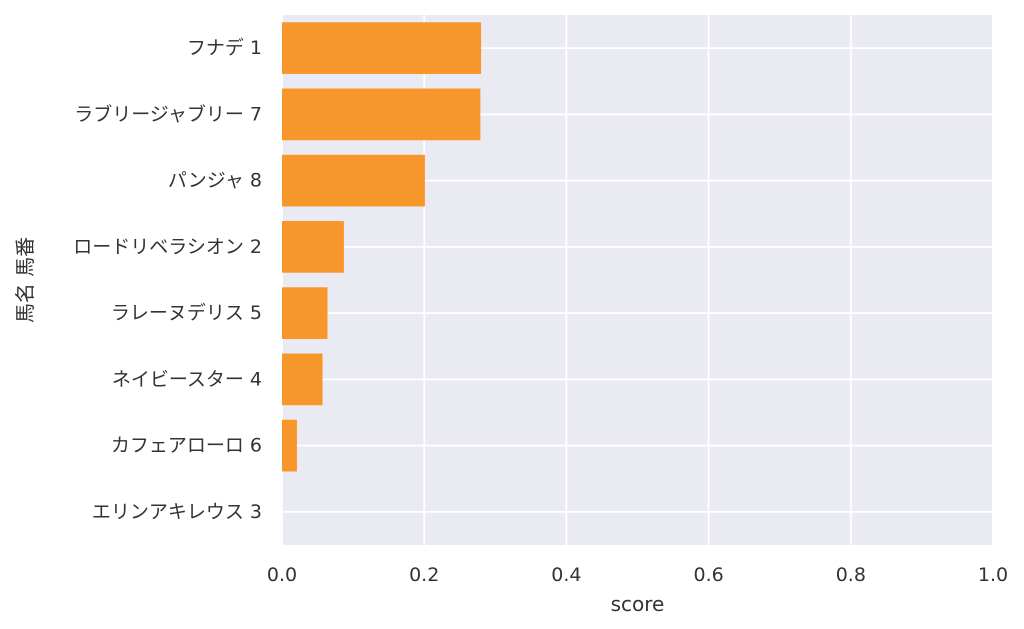 The height and width of the screenshot is (629, 1024). I want to click on x-tick-label: 1.0, so click(993, 575).